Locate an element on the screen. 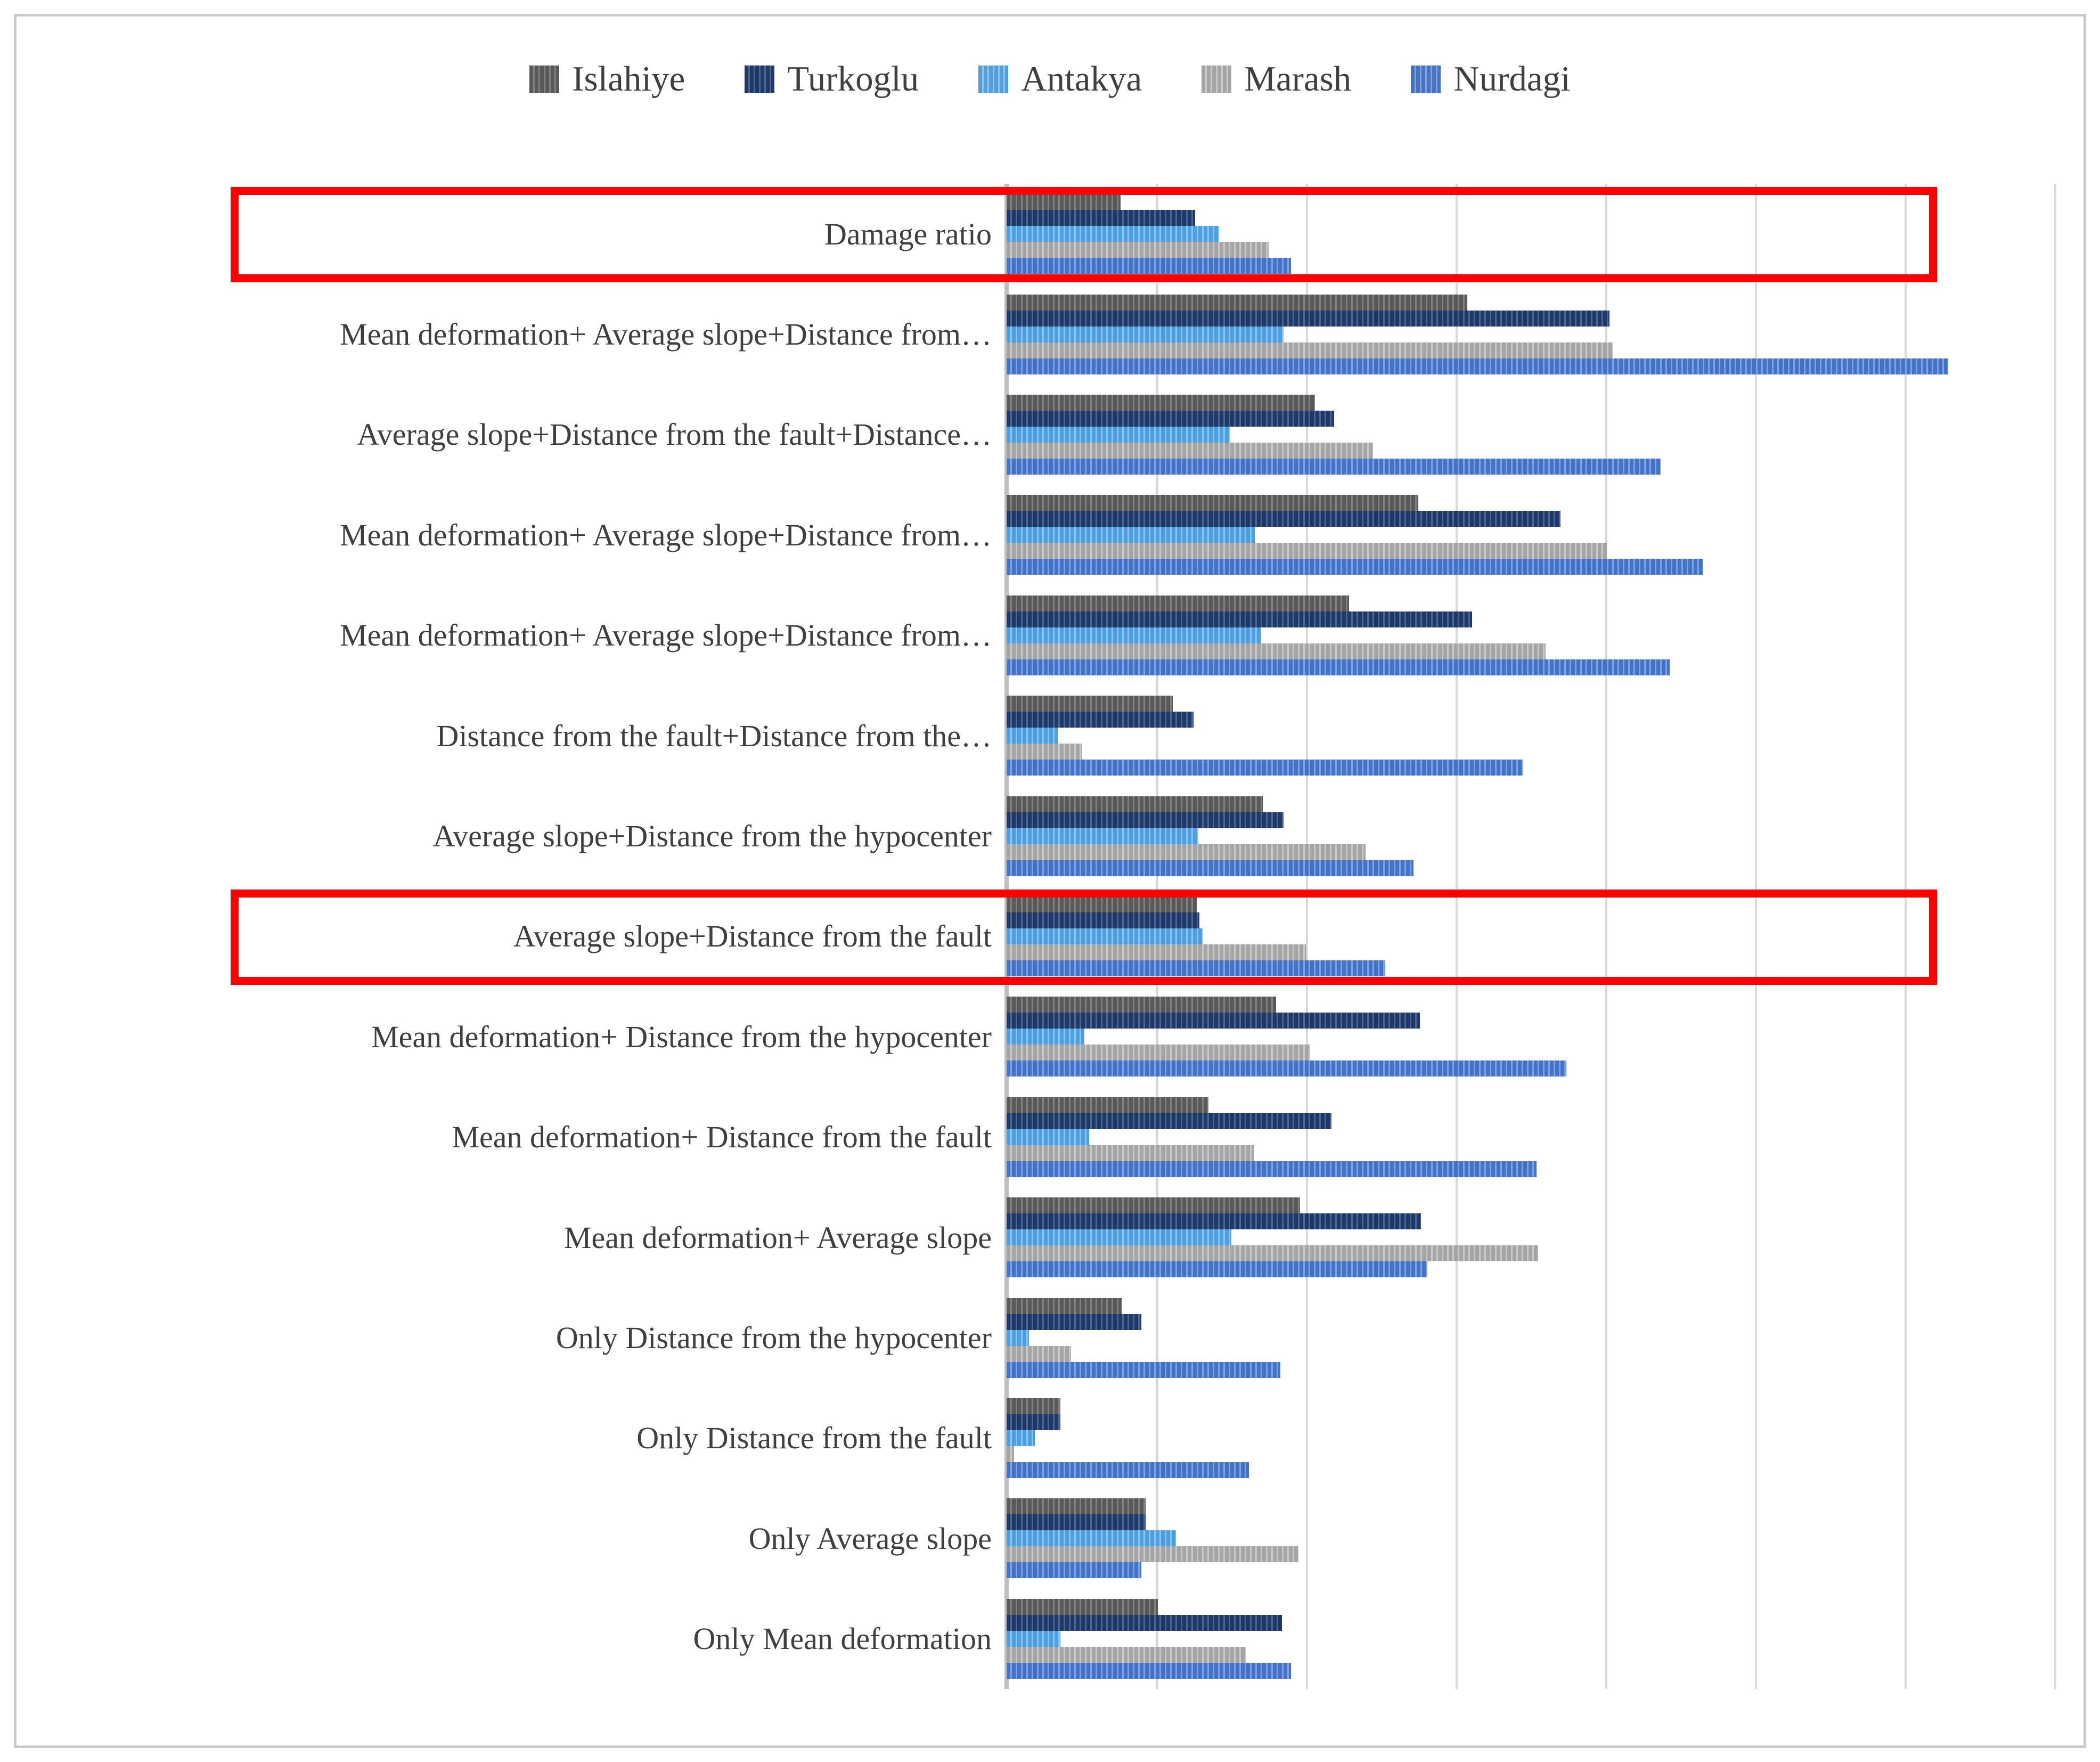  legend-label: Turkoglu is located at coordinates (853, 79).